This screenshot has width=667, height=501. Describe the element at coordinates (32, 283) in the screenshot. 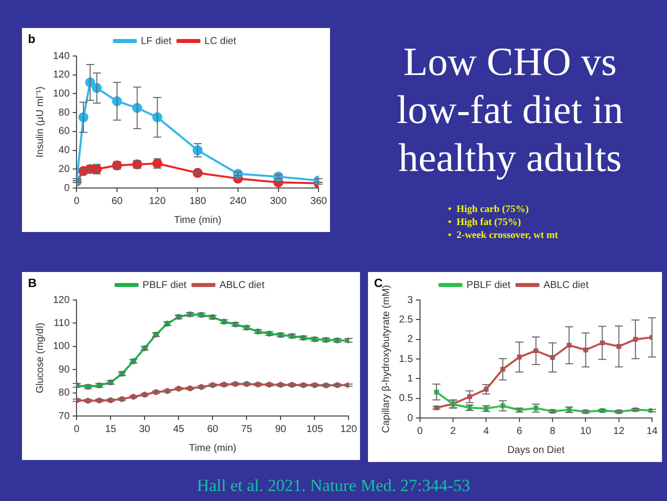

I see `text: B` at that location.